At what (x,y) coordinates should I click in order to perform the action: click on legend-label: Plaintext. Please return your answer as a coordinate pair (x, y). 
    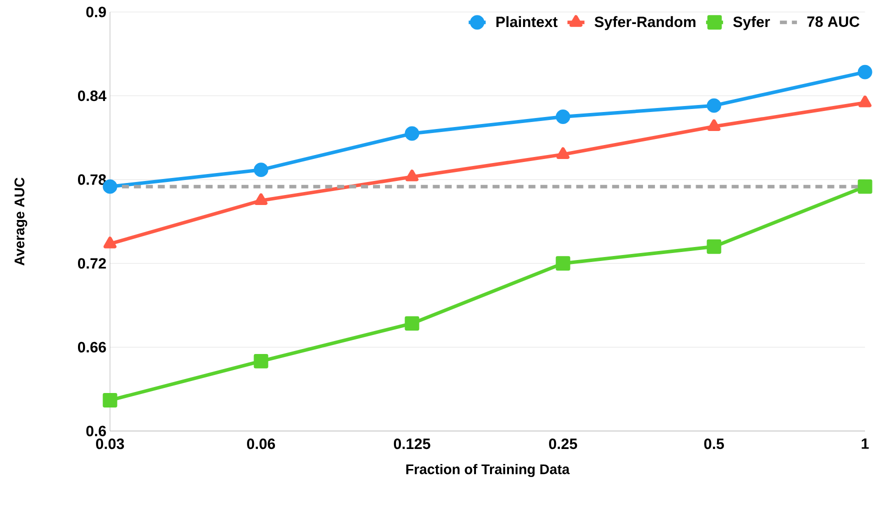
    Looking at the image, I should click on (527, 22).